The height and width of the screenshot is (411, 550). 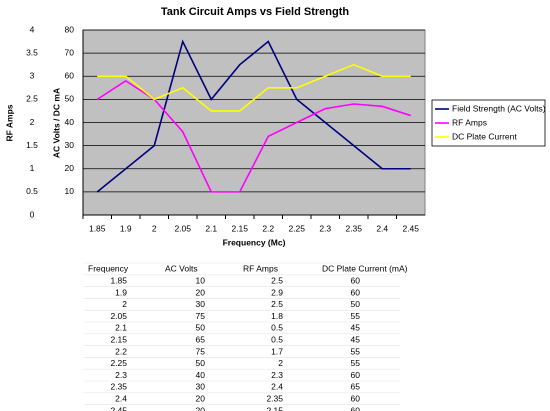 I want to click on y2-tick-label: 0.5, so click(x=32, y=191).